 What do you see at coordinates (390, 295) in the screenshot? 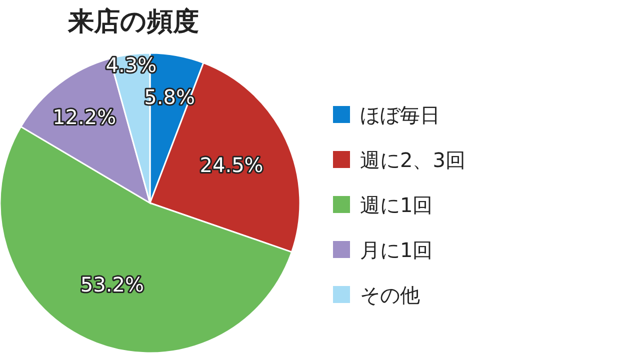
I see `legend-label: その他` at bounding box center [390, 295].